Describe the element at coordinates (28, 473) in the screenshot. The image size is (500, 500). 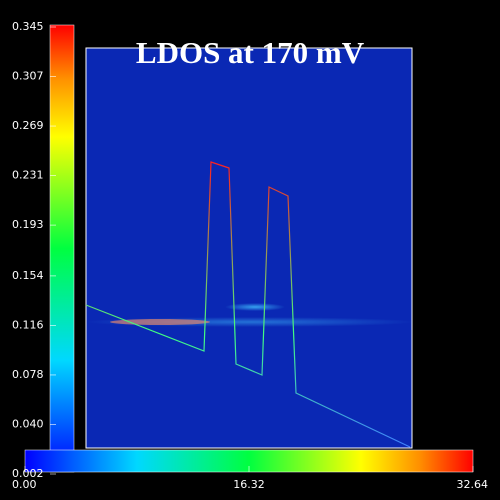
I see `colorbar-tick-label: 0.002` at that location.